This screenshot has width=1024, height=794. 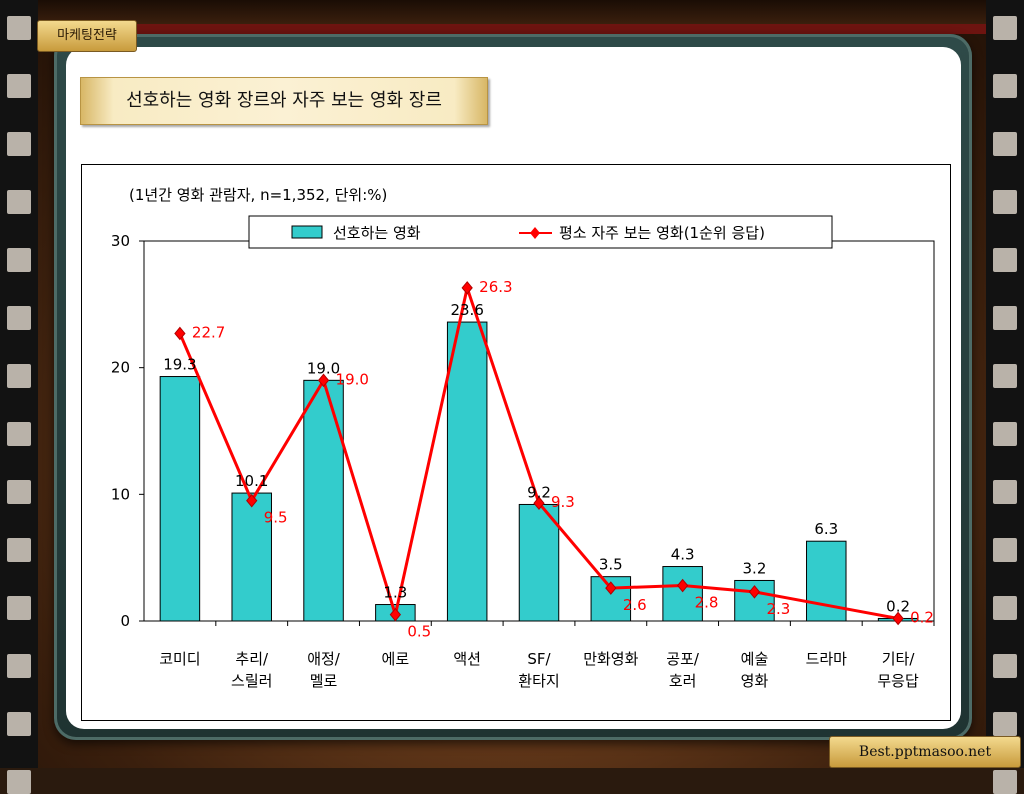 What do you see at coordinates (120, 368) in the screenshot?
I see `y-tick-label: 20` at bounding box center [120, 368].